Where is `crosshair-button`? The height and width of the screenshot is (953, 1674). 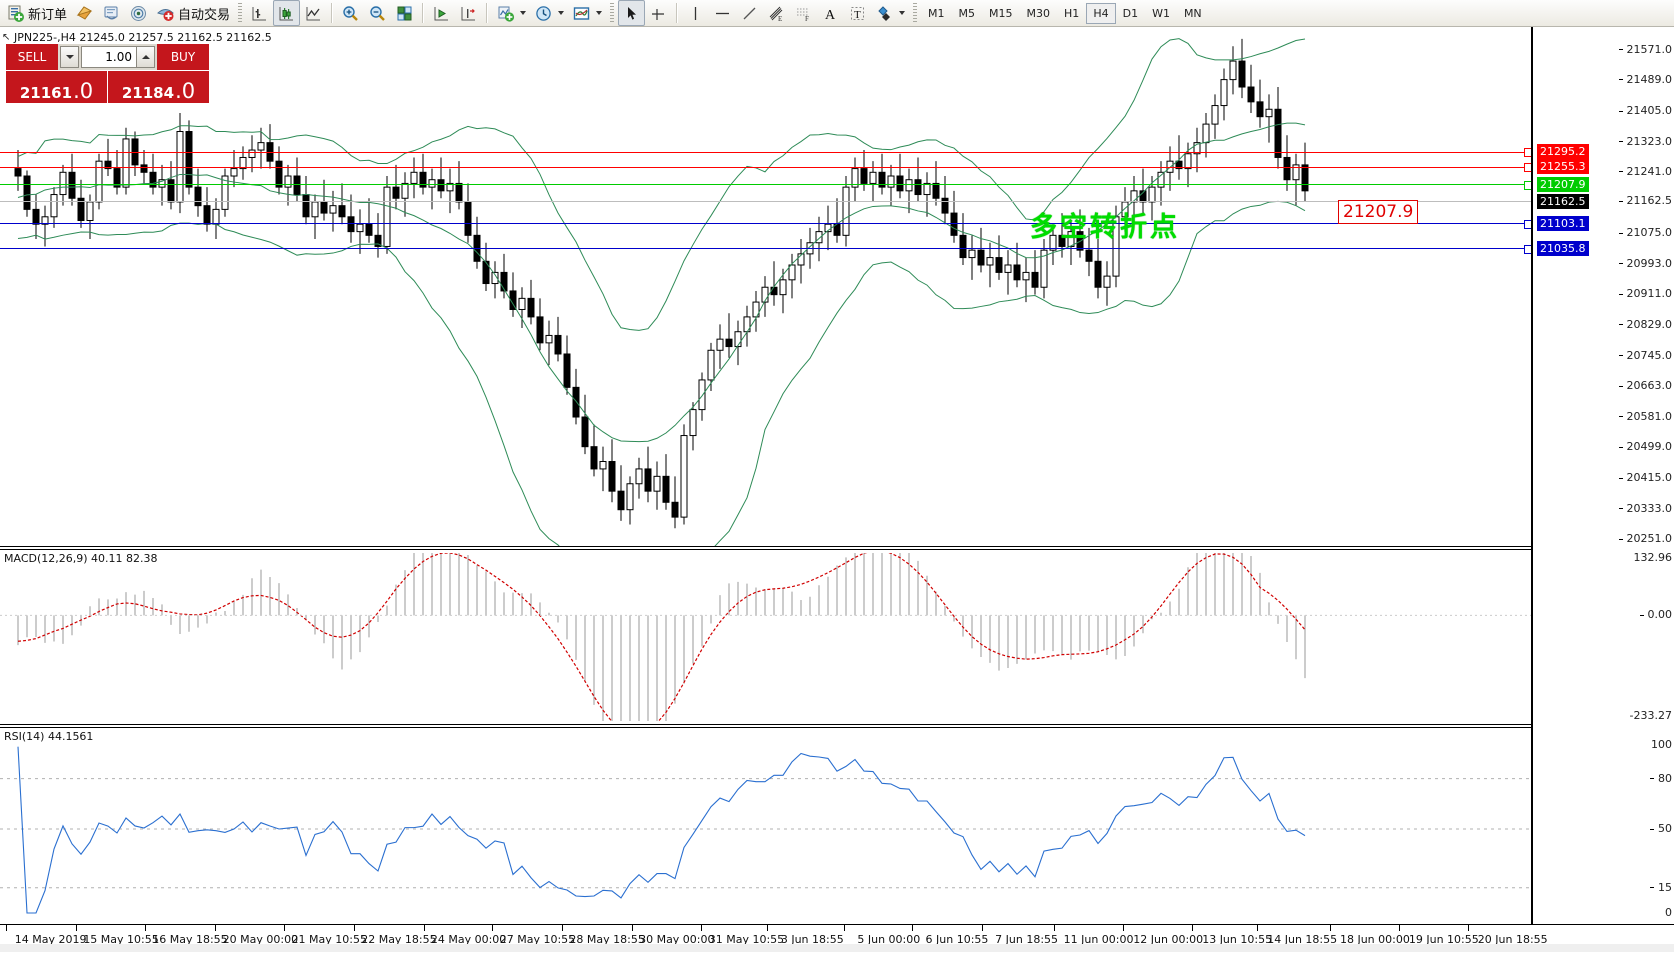
crosshair-button is located at coordinates (658, 13).